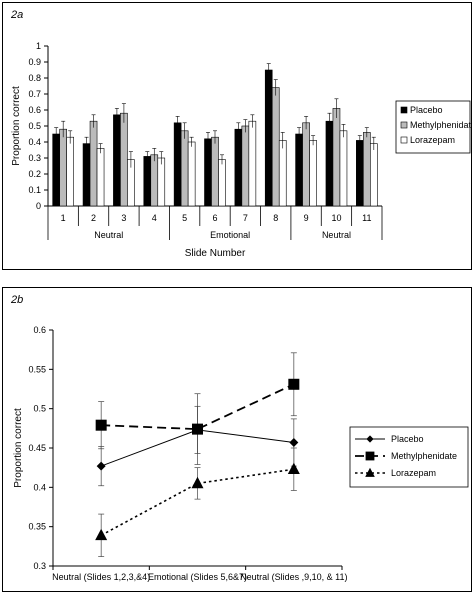 The width and height of the screenshot is (474, 594). What do you see at coordinates (34, 78) in the screenshot?
I see `y-tick-label: 0.8` at bounding box center [34, 78].